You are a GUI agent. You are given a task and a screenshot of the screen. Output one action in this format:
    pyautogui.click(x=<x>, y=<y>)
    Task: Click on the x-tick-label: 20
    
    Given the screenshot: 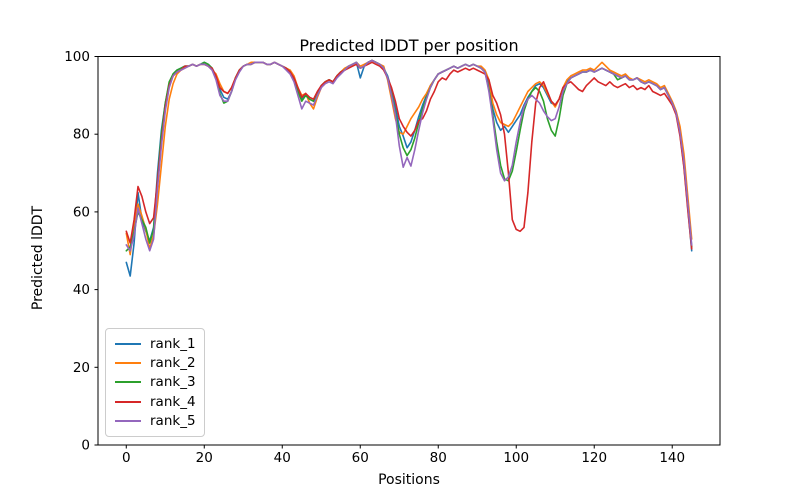 What is the action you would take?
    pyautogui.click(x=204, y=458)
    